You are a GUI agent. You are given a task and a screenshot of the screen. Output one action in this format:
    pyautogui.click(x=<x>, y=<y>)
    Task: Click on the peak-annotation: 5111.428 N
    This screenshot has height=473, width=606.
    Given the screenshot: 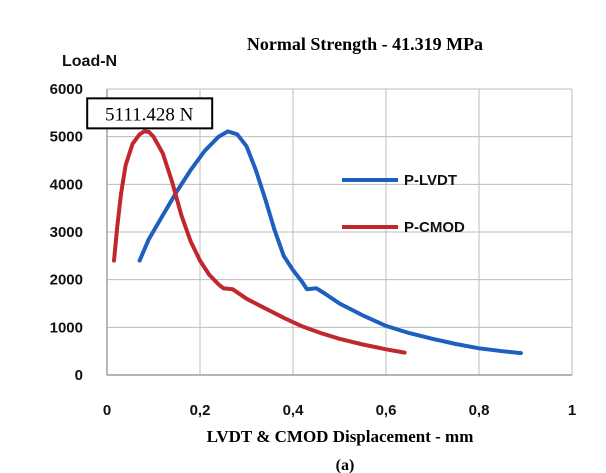 What is the action you would take?
    pyautogui.click(x=150, y=113)
    